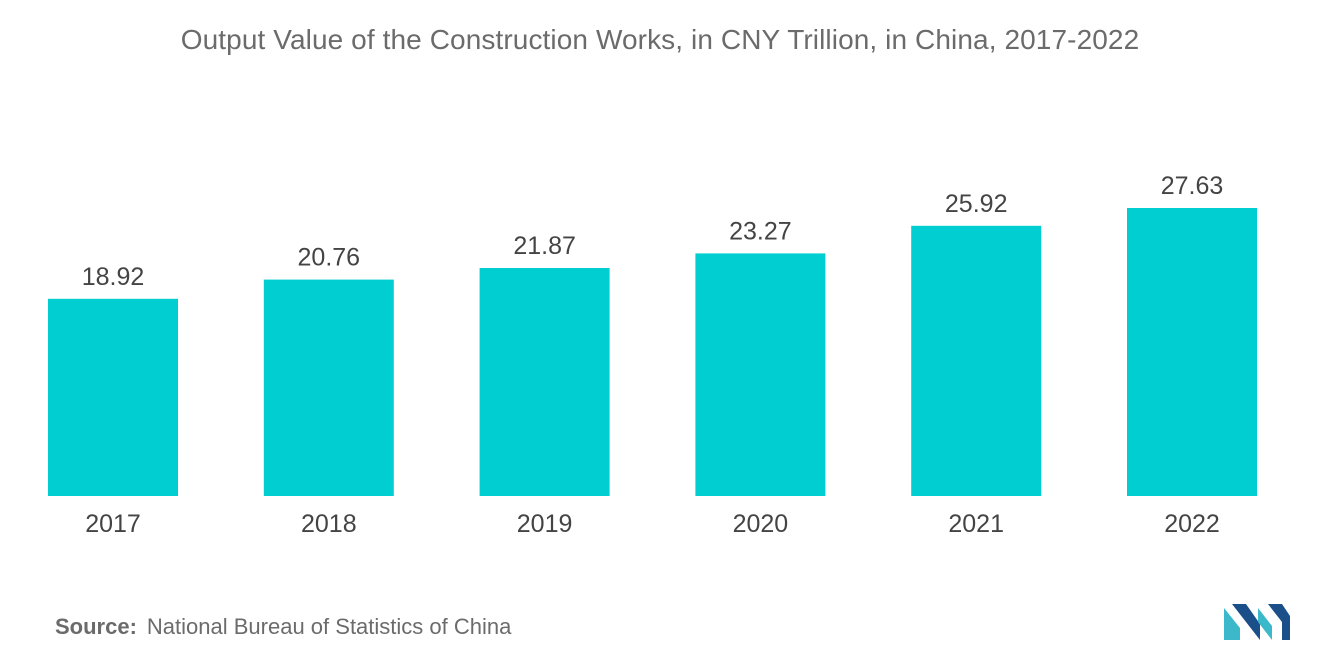 This screenshot has height=665, width=1320. What do you see at coordinates (545, 524) in the screenshot?
I see `x-tick-label-2019: 2019` at bounding box center [545, 524].